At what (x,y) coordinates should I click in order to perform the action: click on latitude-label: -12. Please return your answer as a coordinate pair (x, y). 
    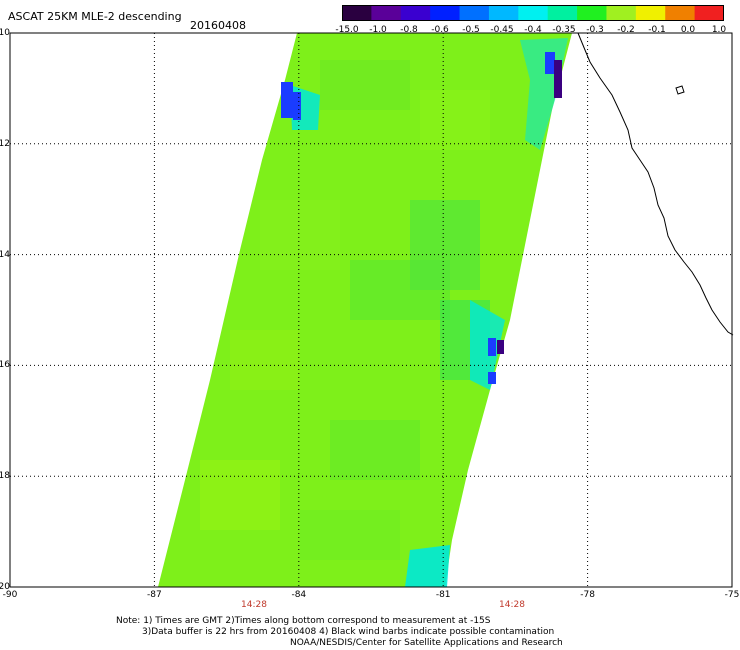
    Looking at the image, I should click on (5, 143).